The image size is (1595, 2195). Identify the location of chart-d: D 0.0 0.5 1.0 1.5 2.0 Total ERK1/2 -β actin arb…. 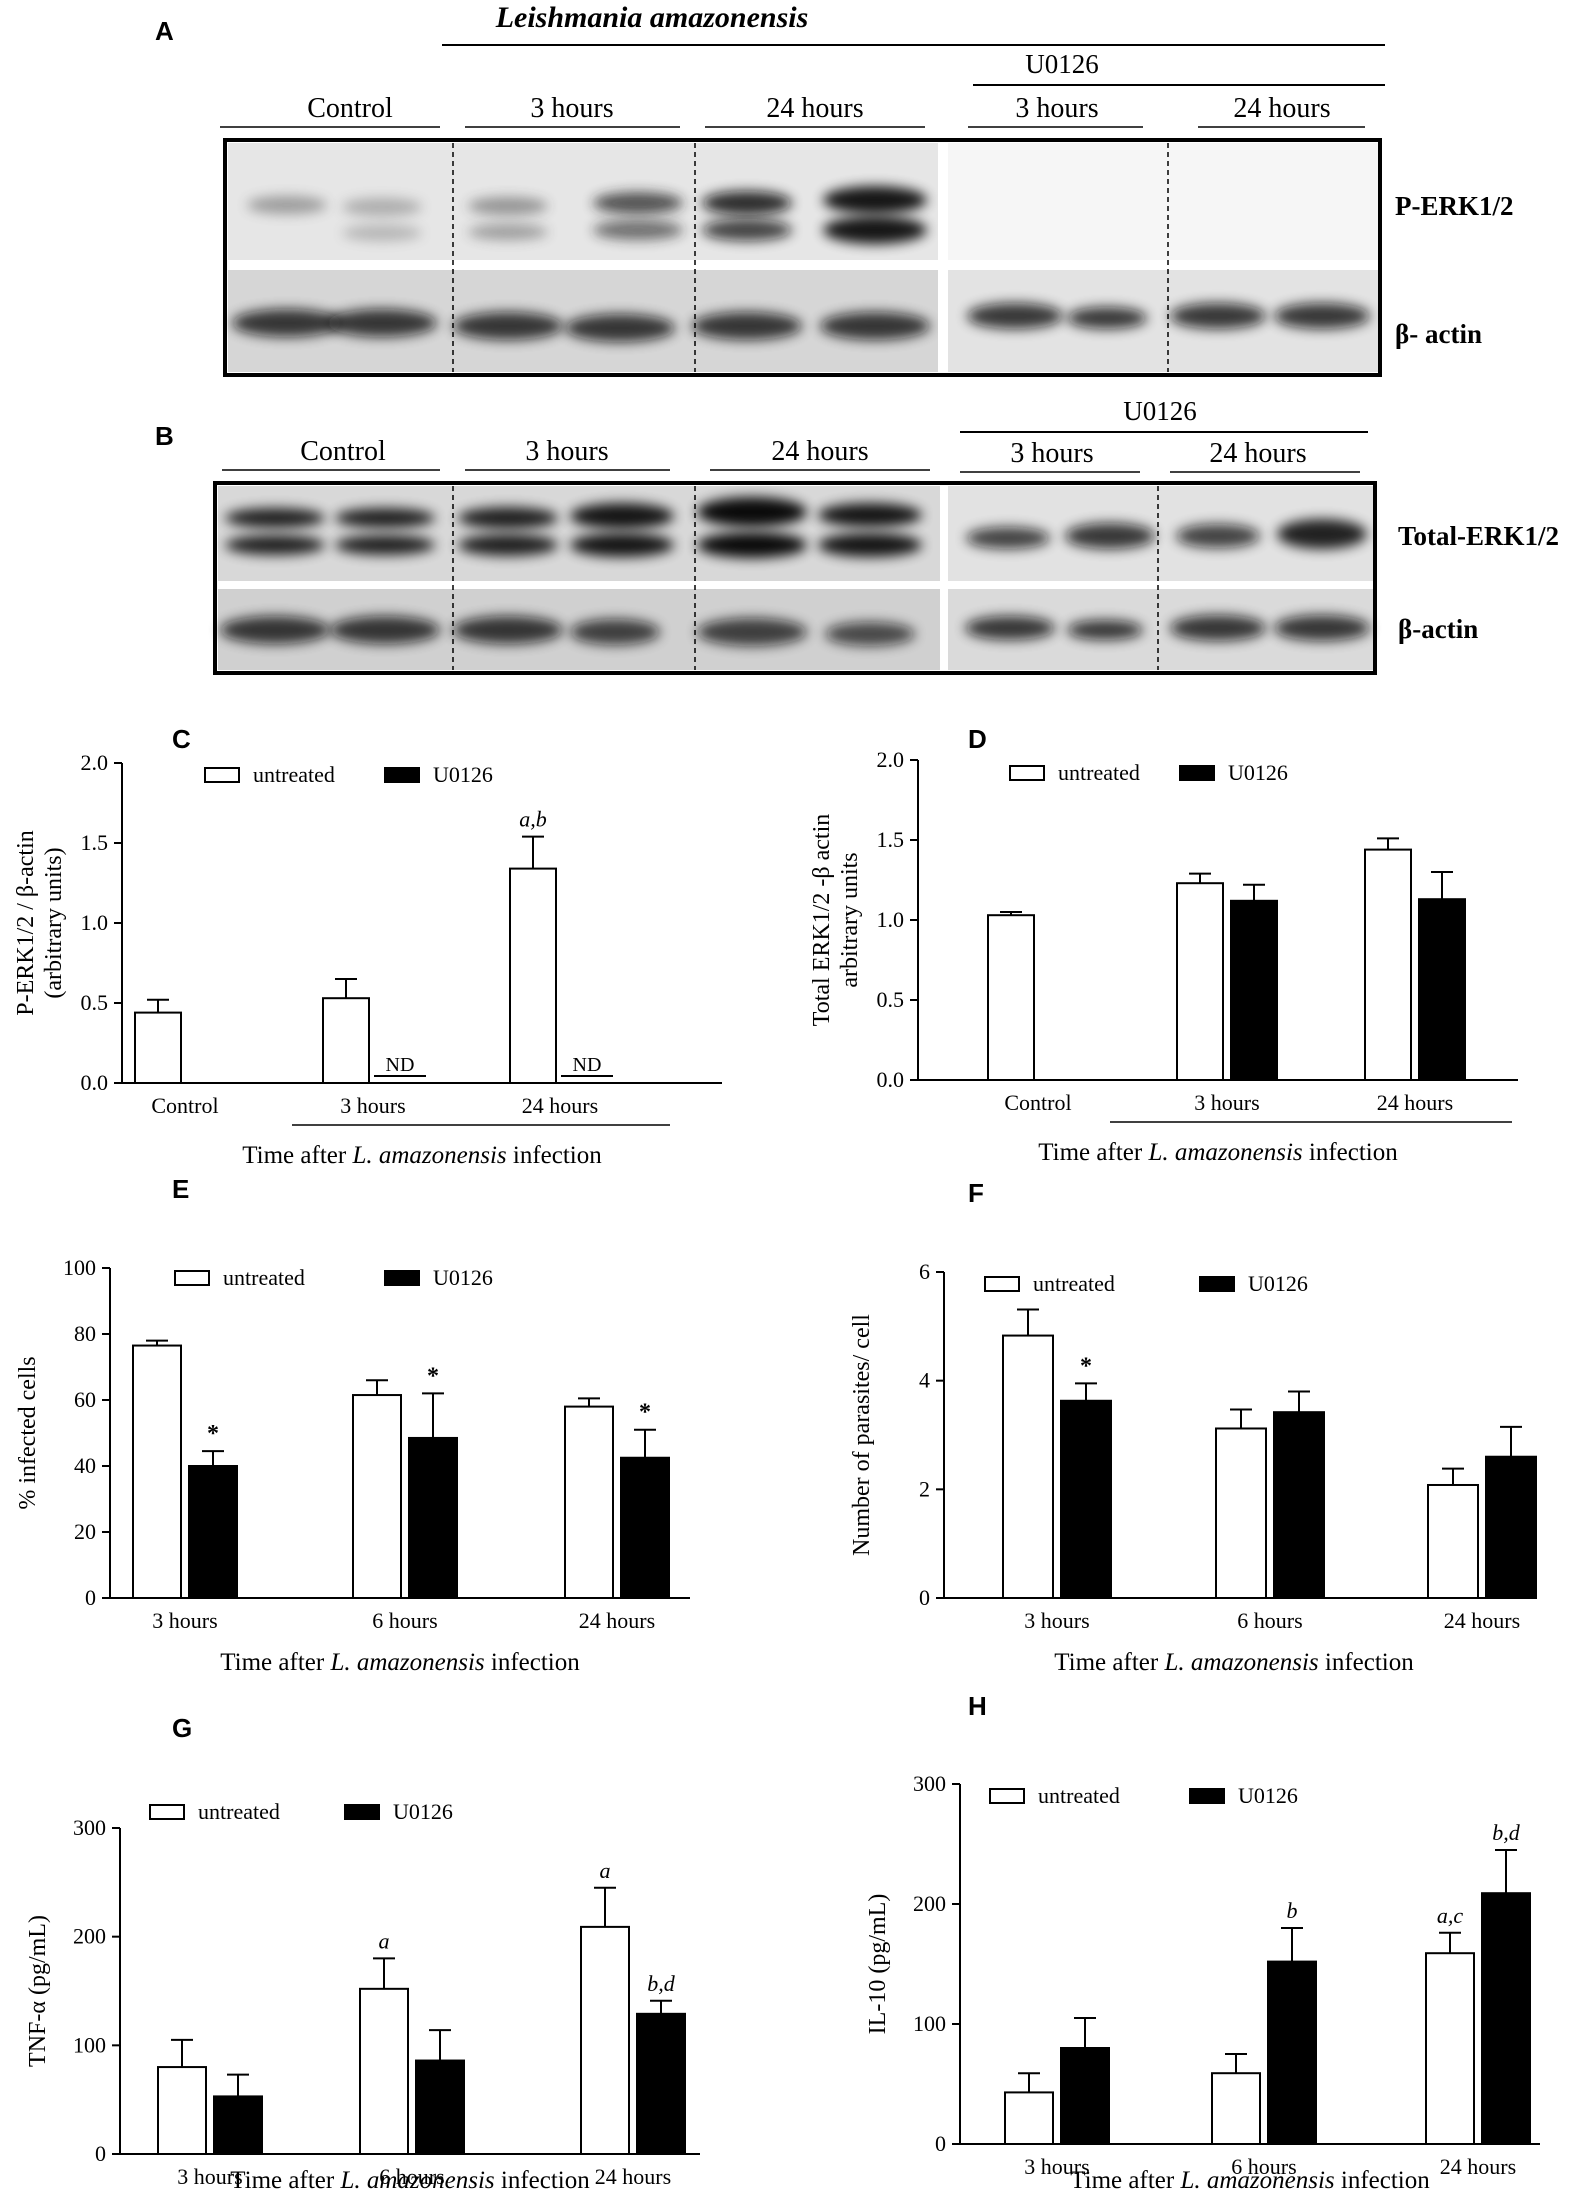
(1163, 945).